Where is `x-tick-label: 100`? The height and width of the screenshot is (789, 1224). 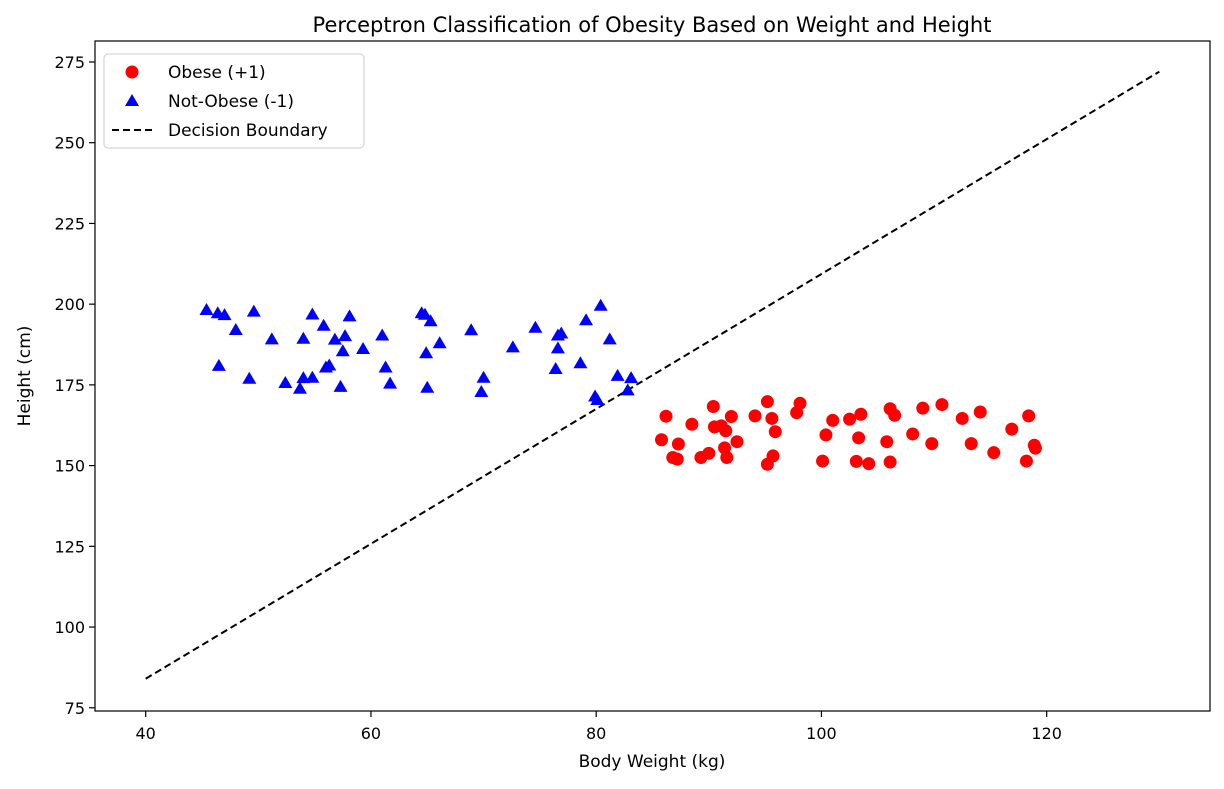
x-tick-label: 100 is located at coordinates (821, 733).